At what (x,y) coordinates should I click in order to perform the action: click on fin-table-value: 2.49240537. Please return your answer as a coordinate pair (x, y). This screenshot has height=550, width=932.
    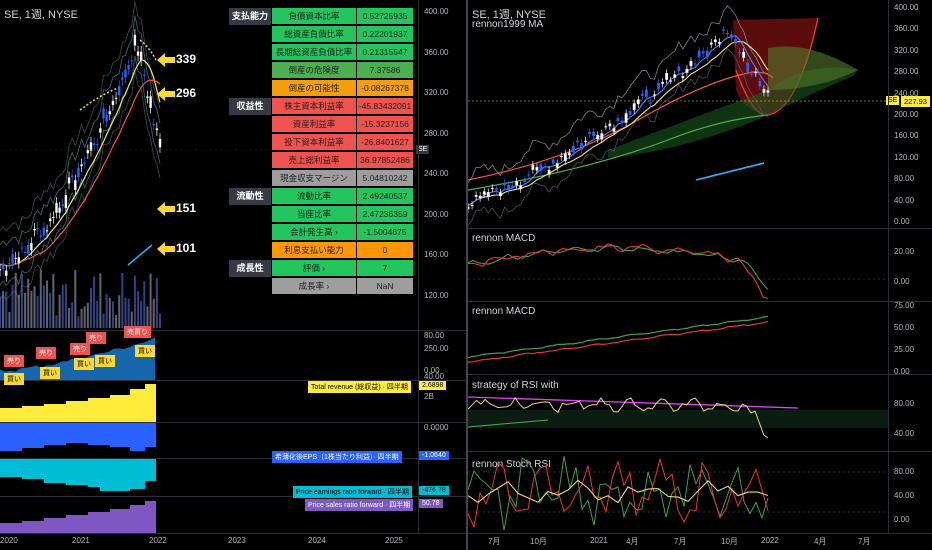
    Looking at the image, I should click on (385, 196).